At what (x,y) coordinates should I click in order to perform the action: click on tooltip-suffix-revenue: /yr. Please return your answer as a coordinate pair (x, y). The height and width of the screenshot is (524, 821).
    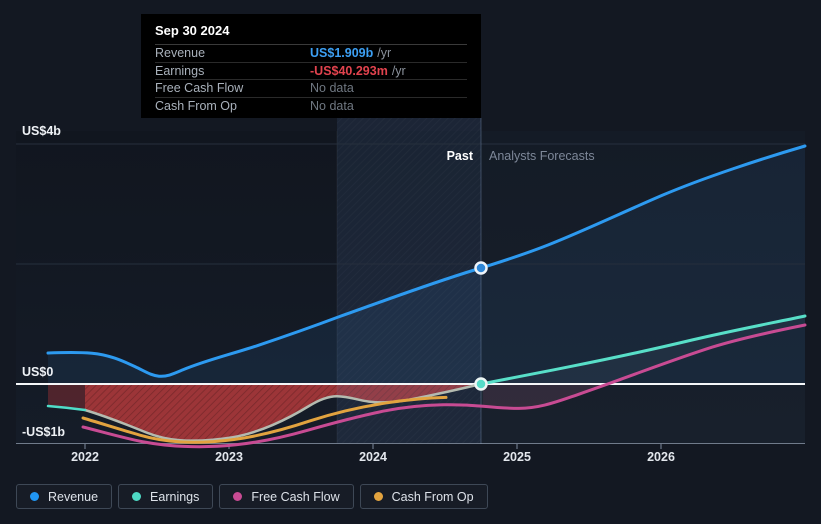
    Looking at the image, I should click on (384, 53).